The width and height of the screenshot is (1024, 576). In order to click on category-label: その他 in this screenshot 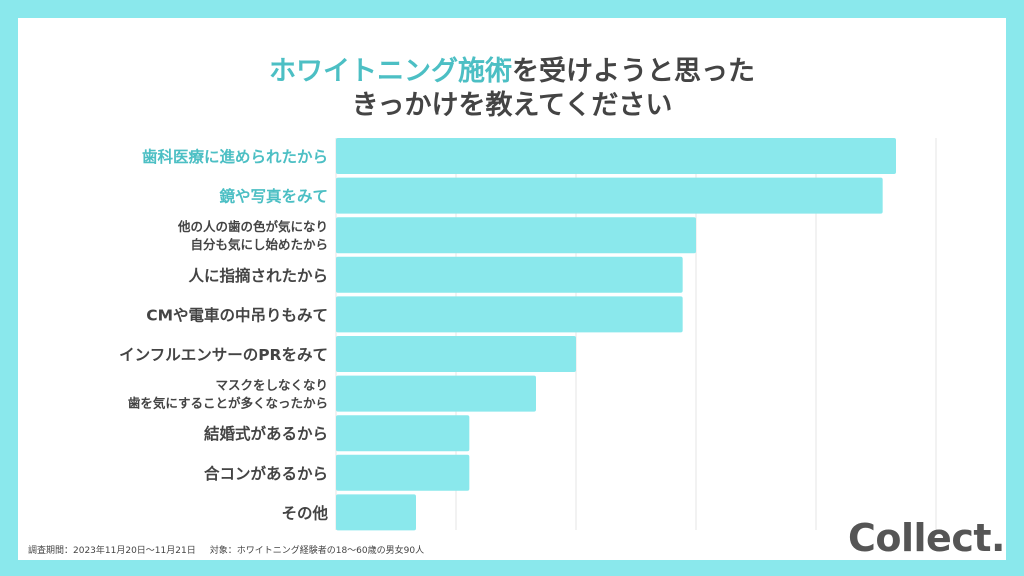, I will do `click(304, 512)`.